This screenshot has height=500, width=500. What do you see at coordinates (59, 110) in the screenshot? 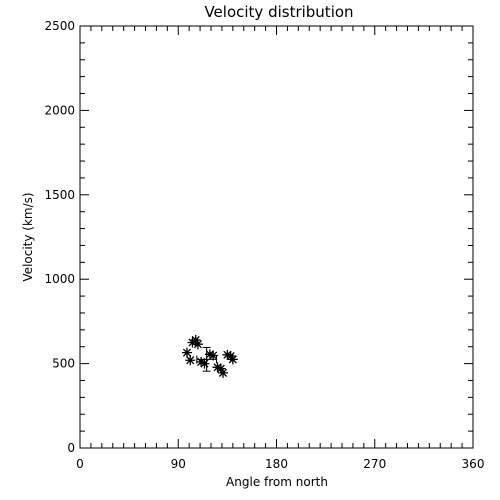
I see `y-tick-label: 2000` at bounding box center [59, 110].